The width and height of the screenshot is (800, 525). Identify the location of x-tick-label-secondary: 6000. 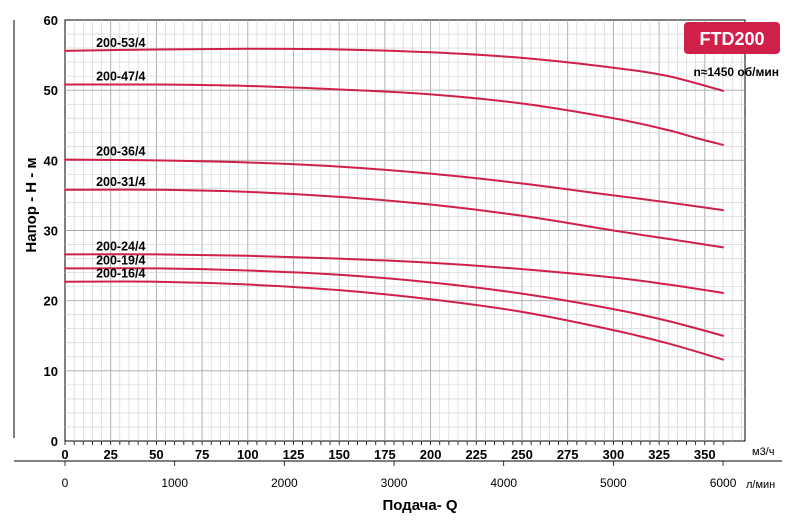
(723, 483).